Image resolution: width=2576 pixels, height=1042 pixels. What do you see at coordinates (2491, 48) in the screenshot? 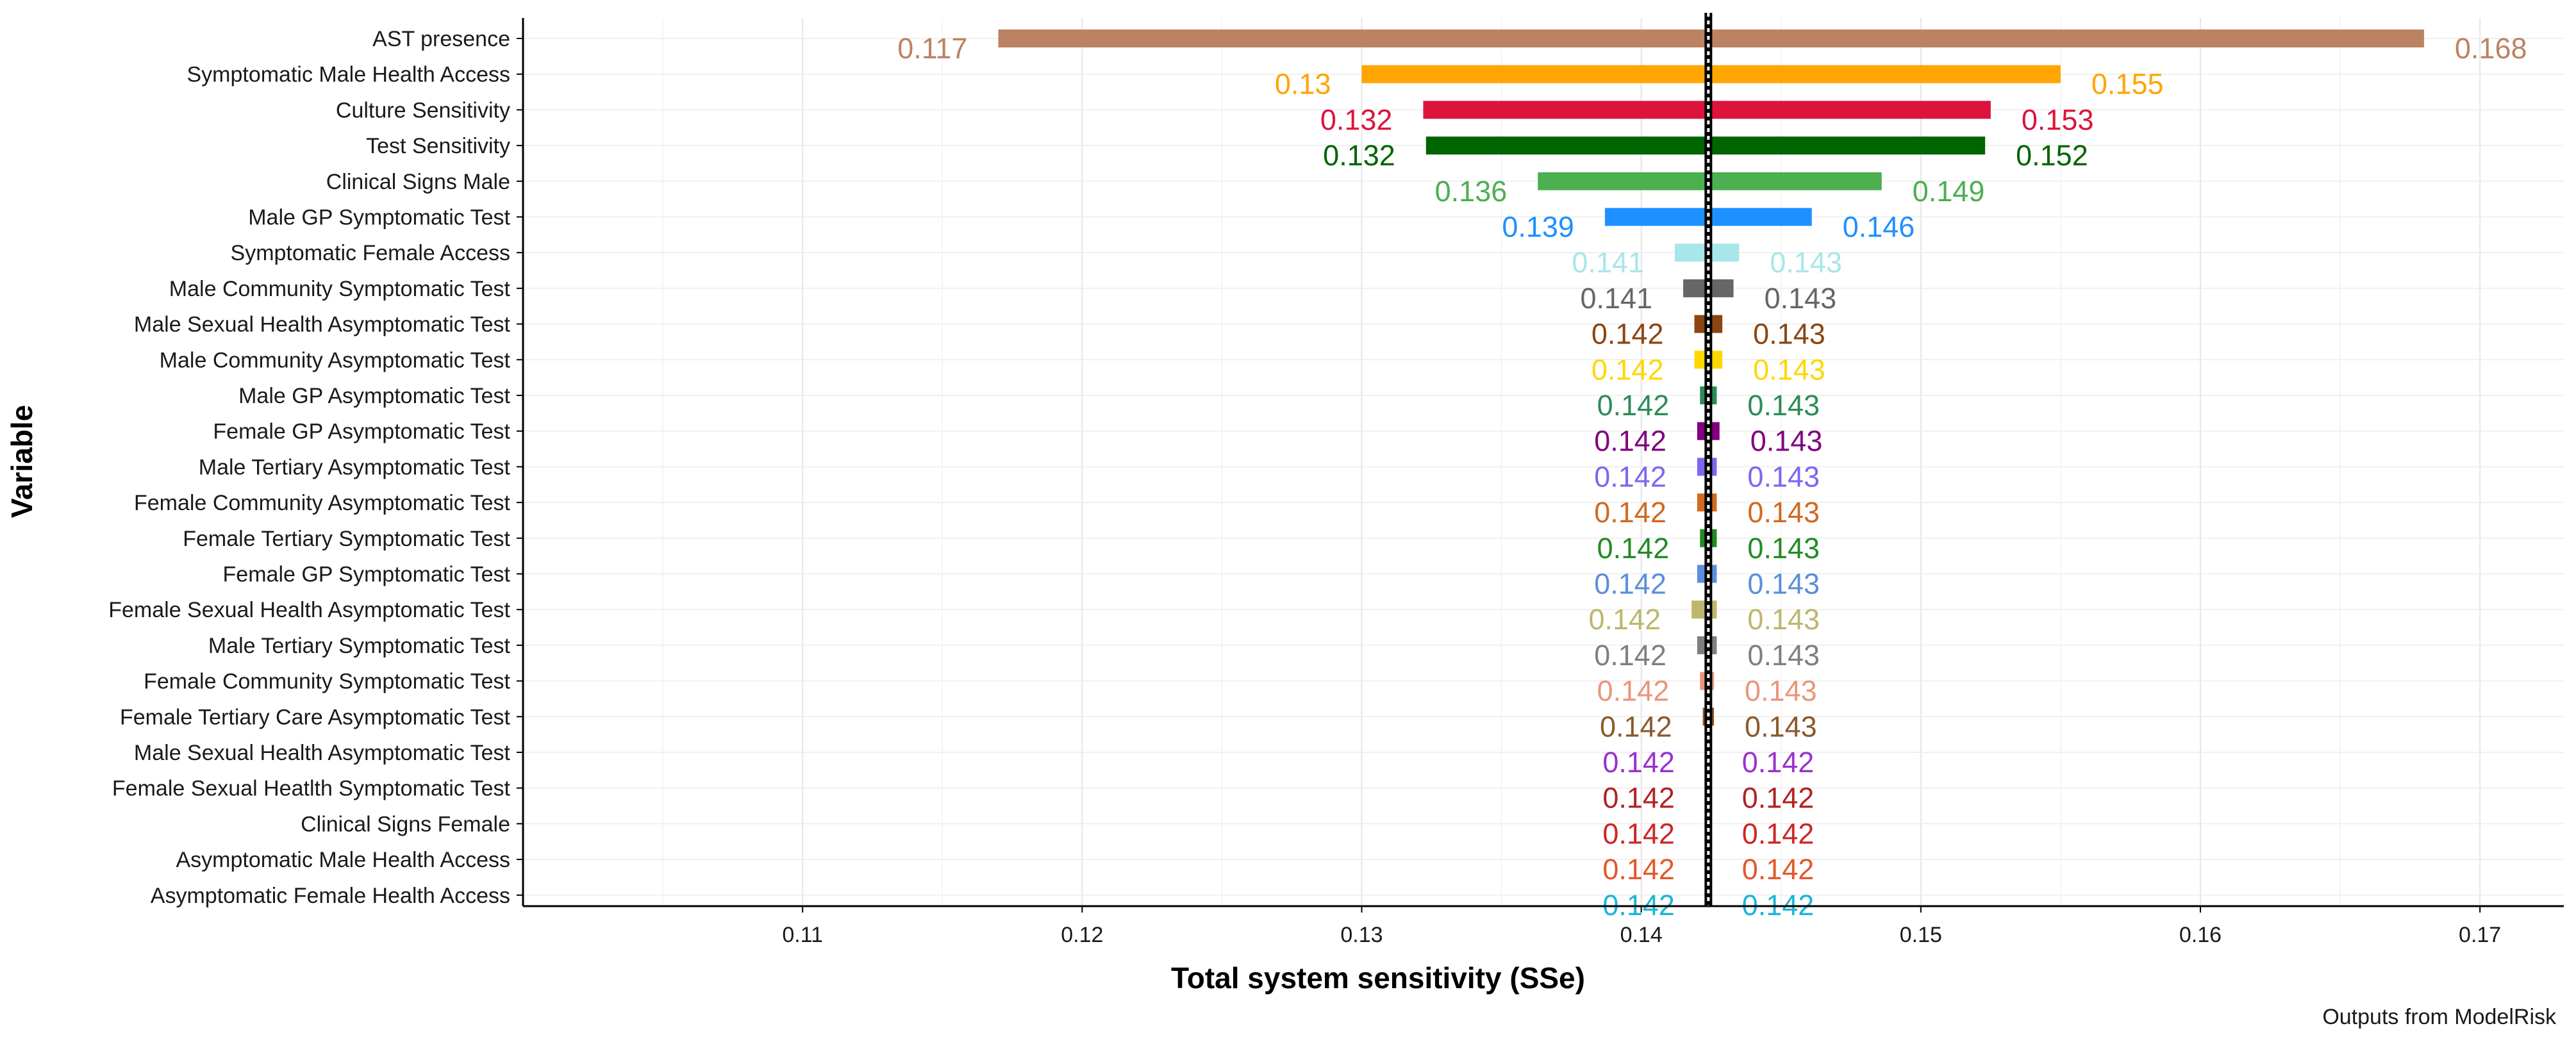
I see `value-label-high: 0.168` at bounding box center [2491, 48].